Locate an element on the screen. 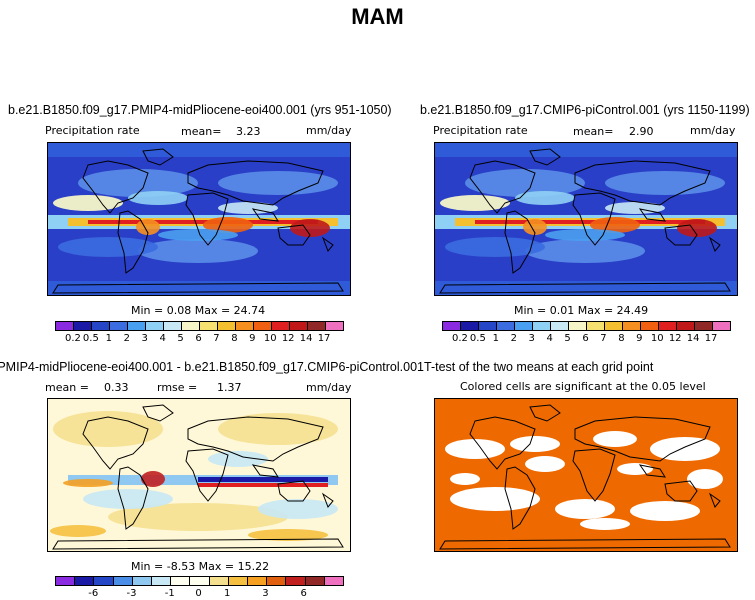 This screenshot has height=600, width=755. colorbar-tick-label: 6 is located at coordinates (303, 593).